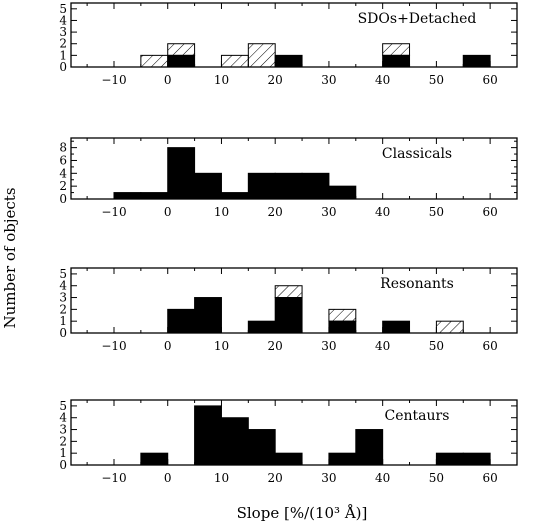 This screenshot has width=533, height=524. I want to click on panel-label: Centaurs, so click(417, 416).